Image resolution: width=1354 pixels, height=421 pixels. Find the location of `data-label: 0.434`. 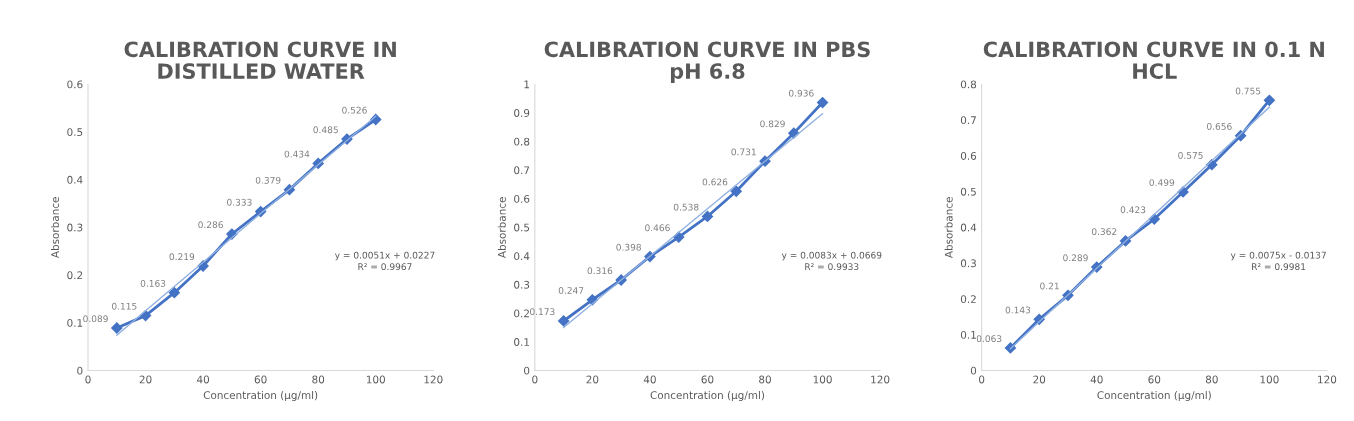

data-label: 0.434 is located at coordinates (297, 154).